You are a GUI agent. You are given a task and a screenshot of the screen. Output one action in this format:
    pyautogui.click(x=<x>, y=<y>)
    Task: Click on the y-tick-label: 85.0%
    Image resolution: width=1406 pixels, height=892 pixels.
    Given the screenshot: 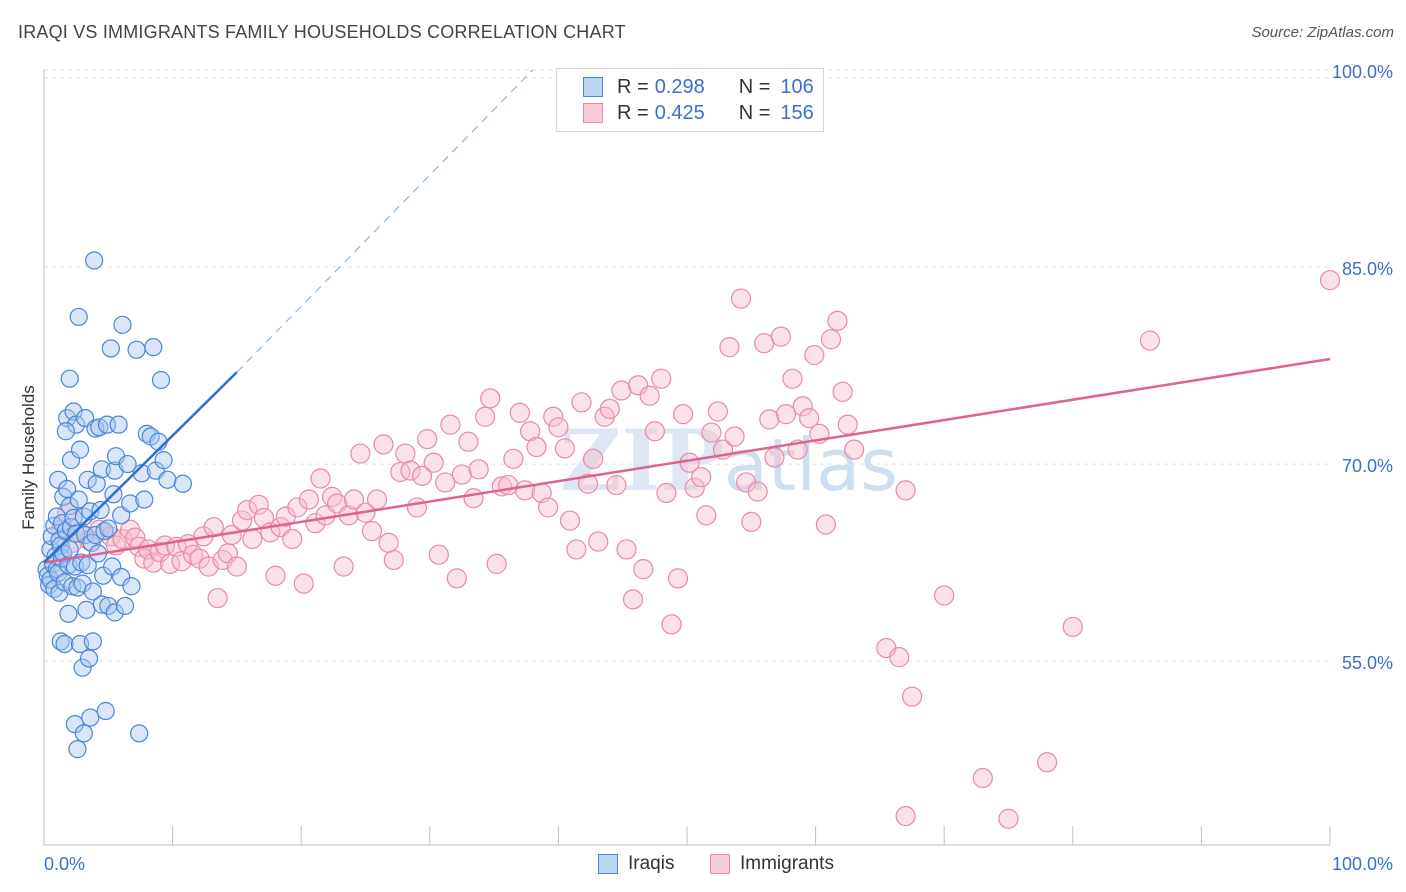 What is the action you would take?
    pyautogui.click(x=1367, y=269)
    